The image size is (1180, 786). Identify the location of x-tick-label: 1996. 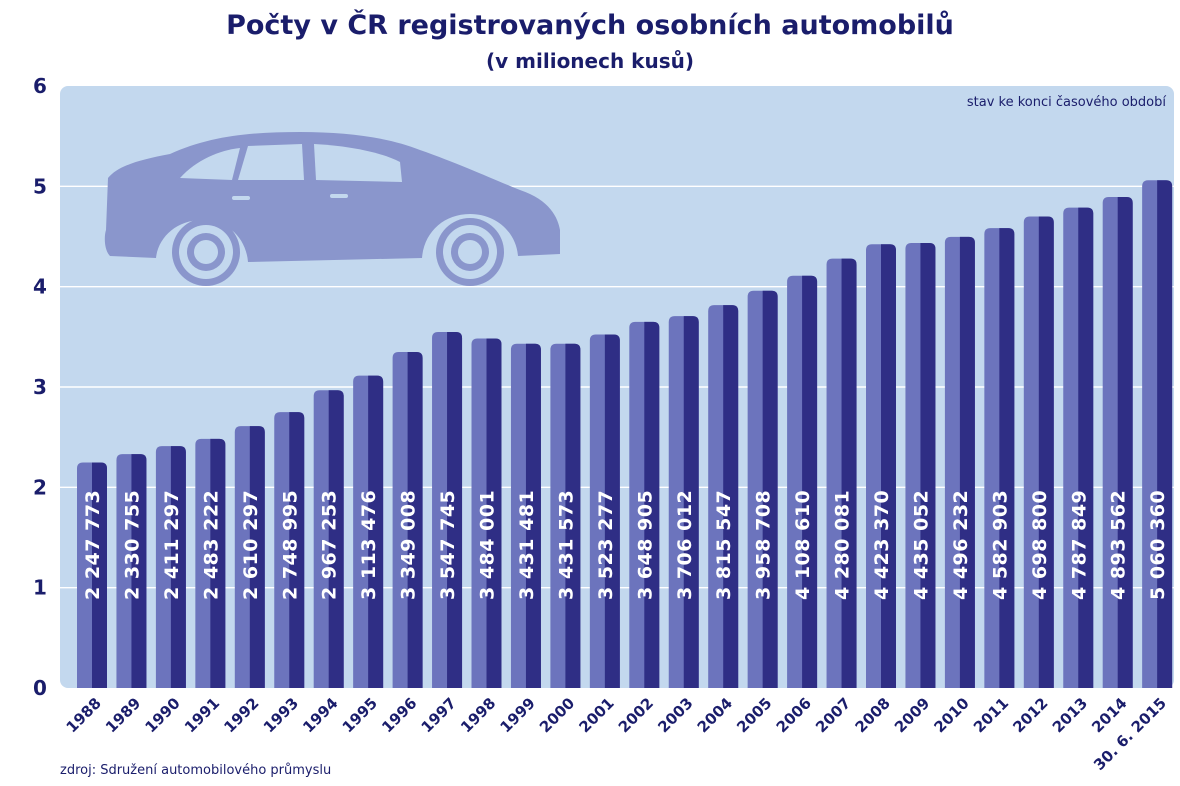
(399, 715).